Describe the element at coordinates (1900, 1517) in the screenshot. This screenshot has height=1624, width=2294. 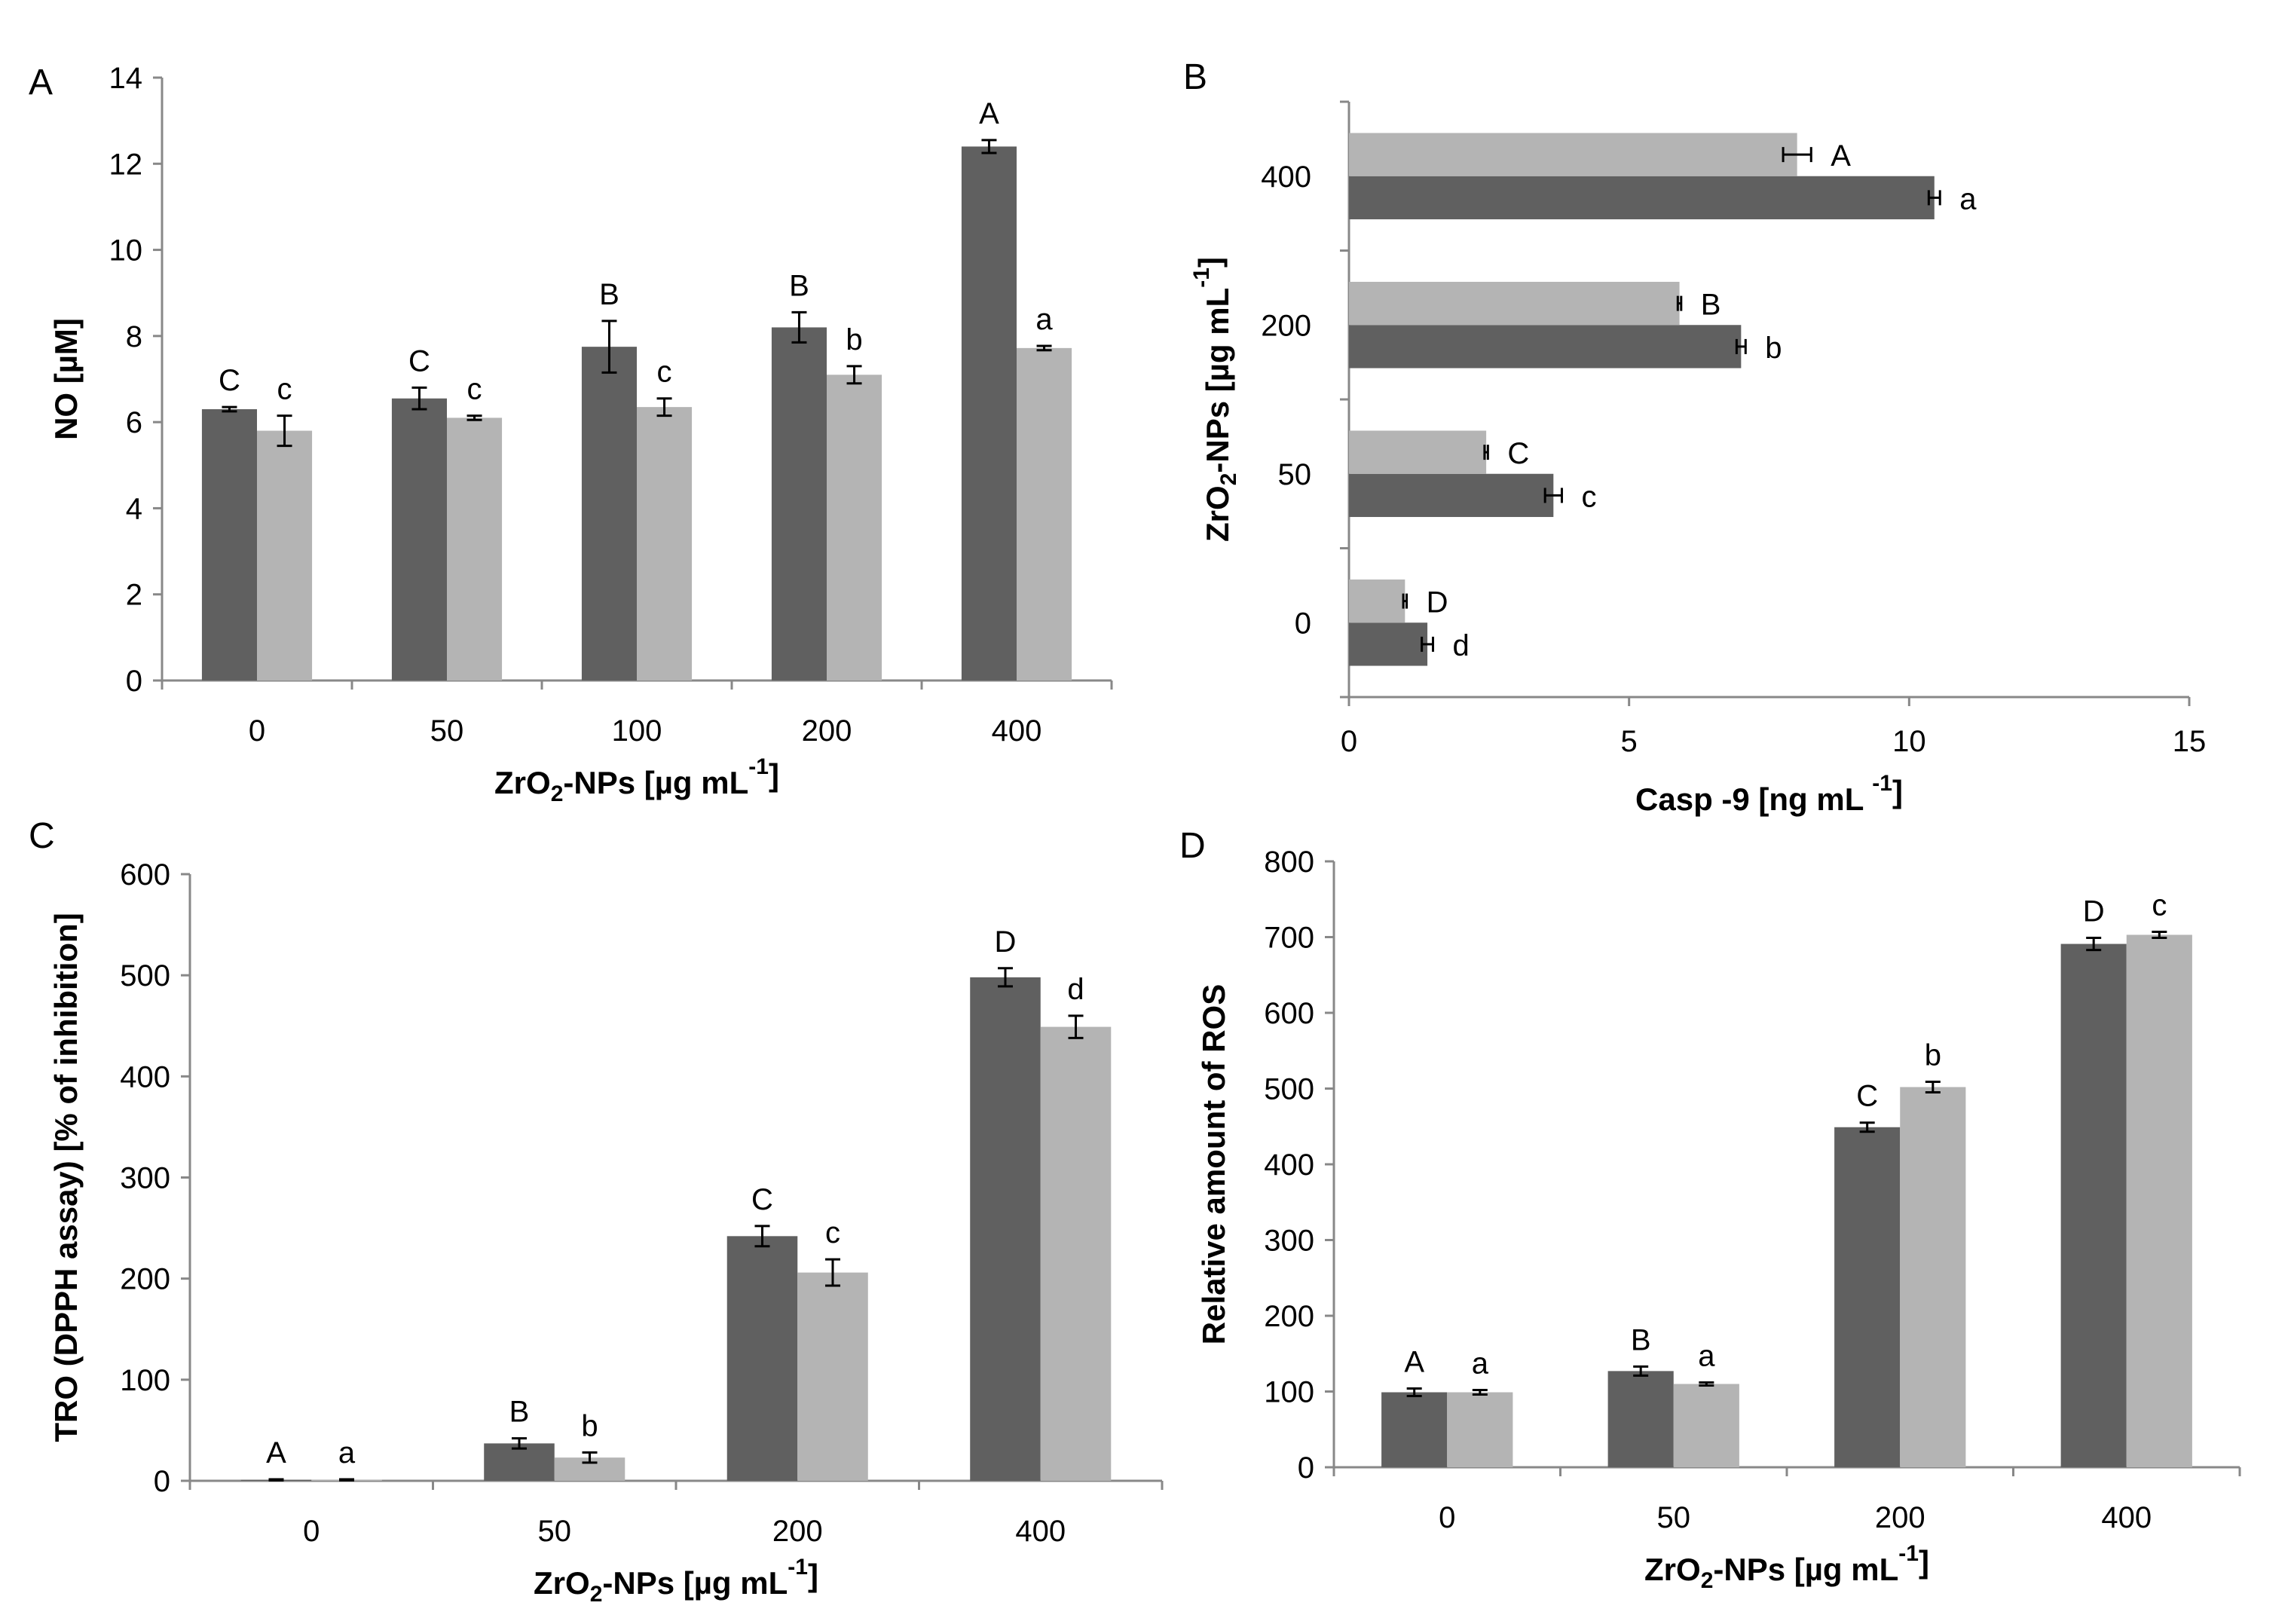
I see `x-tick-label: 200` at that location.